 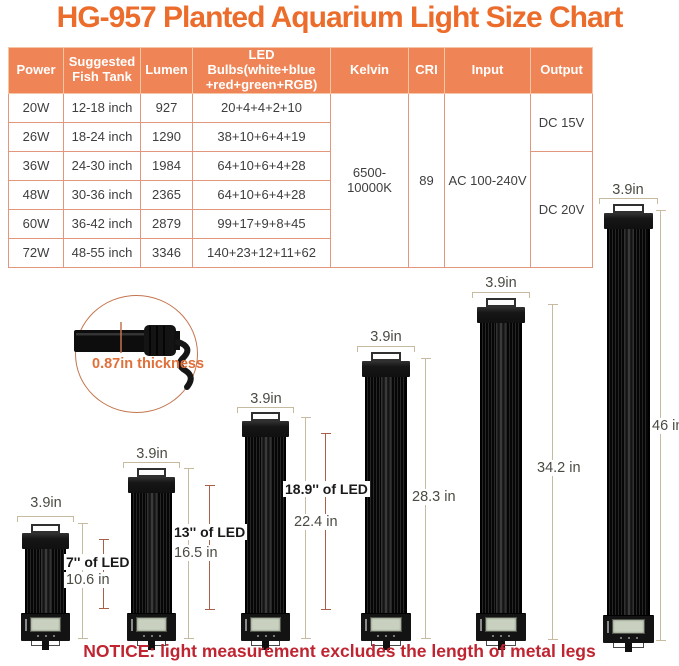 I want to click on output-dc20-cell: DC 20V, so click(x=561, y=209).